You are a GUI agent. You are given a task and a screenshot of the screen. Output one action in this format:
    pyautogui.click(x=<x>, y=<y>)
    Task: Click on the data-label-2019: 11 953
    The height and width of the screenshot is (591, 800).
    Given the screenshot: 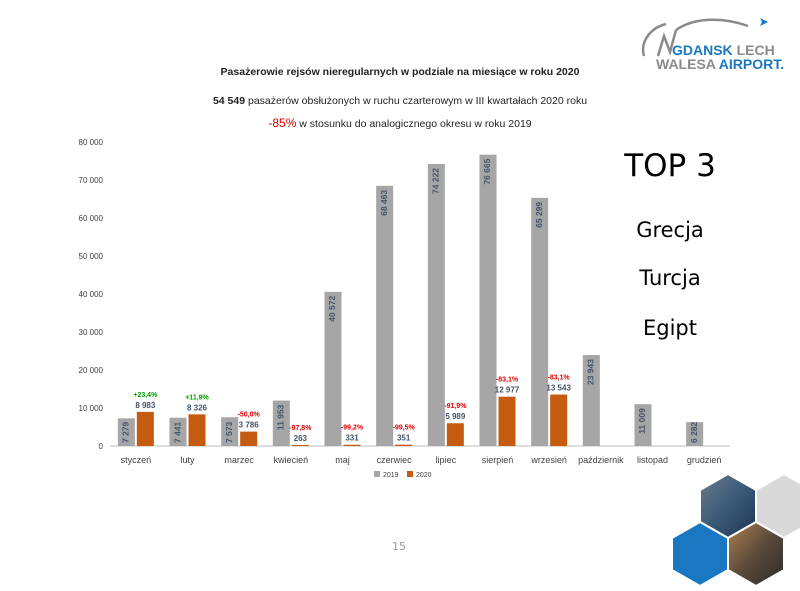 What is the action you would take?
    pyautogui.click(x=281, y=417)
    